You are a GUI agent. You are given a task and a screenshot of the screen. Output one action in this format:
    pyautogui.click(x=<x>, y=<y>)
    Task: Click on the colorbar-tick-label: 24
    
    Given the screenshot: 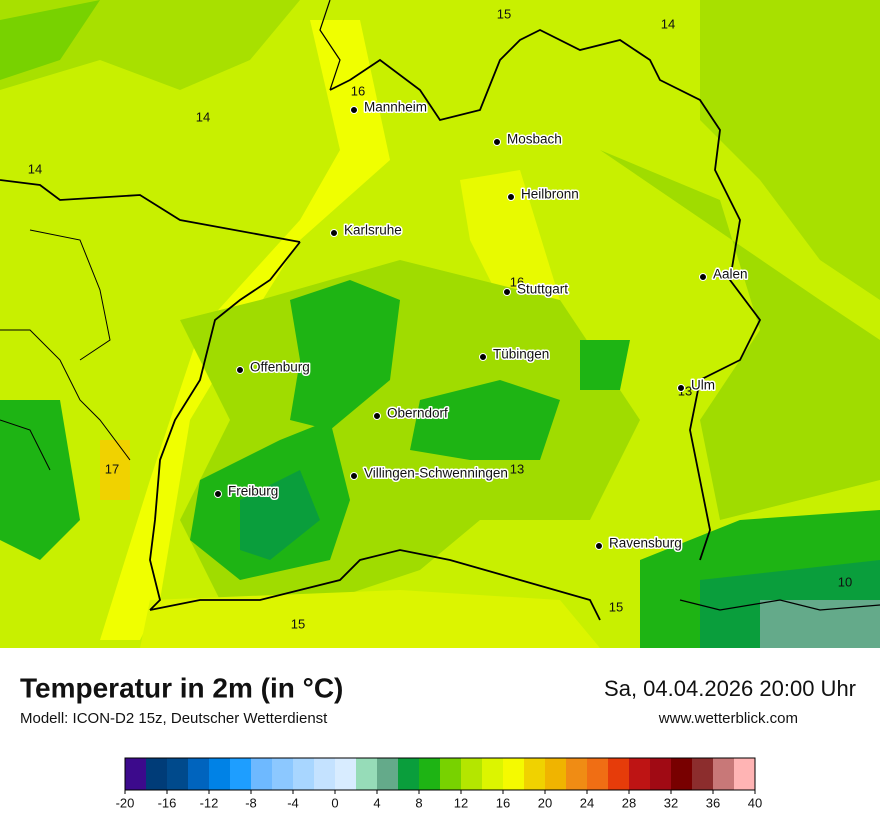 What is the action you would take?
    pyautogui.click(x=587, y=802)
    